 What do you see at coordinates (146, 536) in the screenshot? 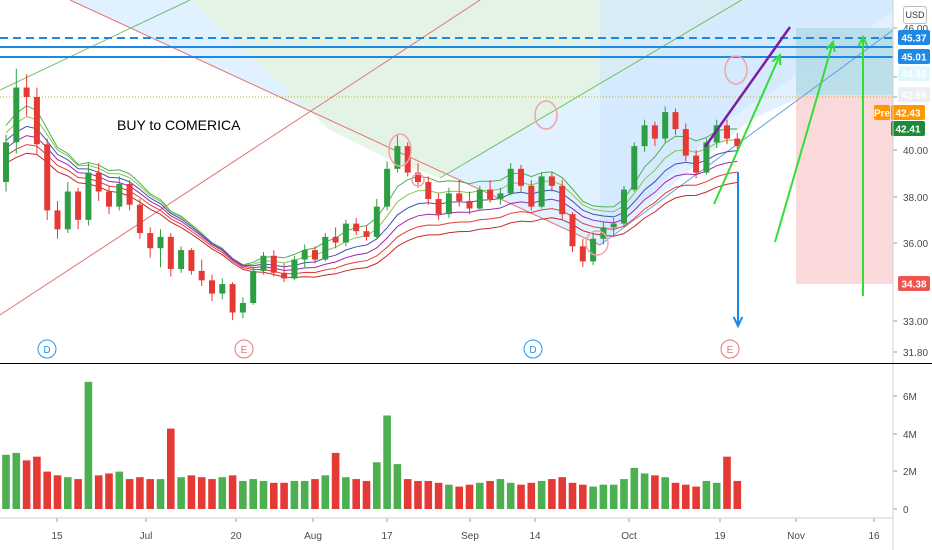
I see `time-tick-label: Jul` at bounding box center [146, 536].